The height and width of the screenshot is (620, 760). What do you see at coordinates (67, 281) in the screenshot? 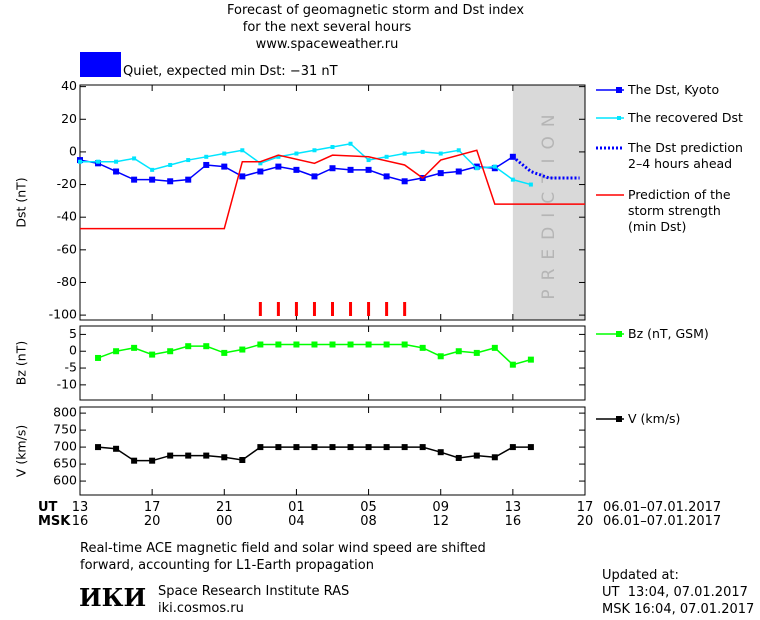
I see `y-tick-label: -80` at bounding box center [67, 281].